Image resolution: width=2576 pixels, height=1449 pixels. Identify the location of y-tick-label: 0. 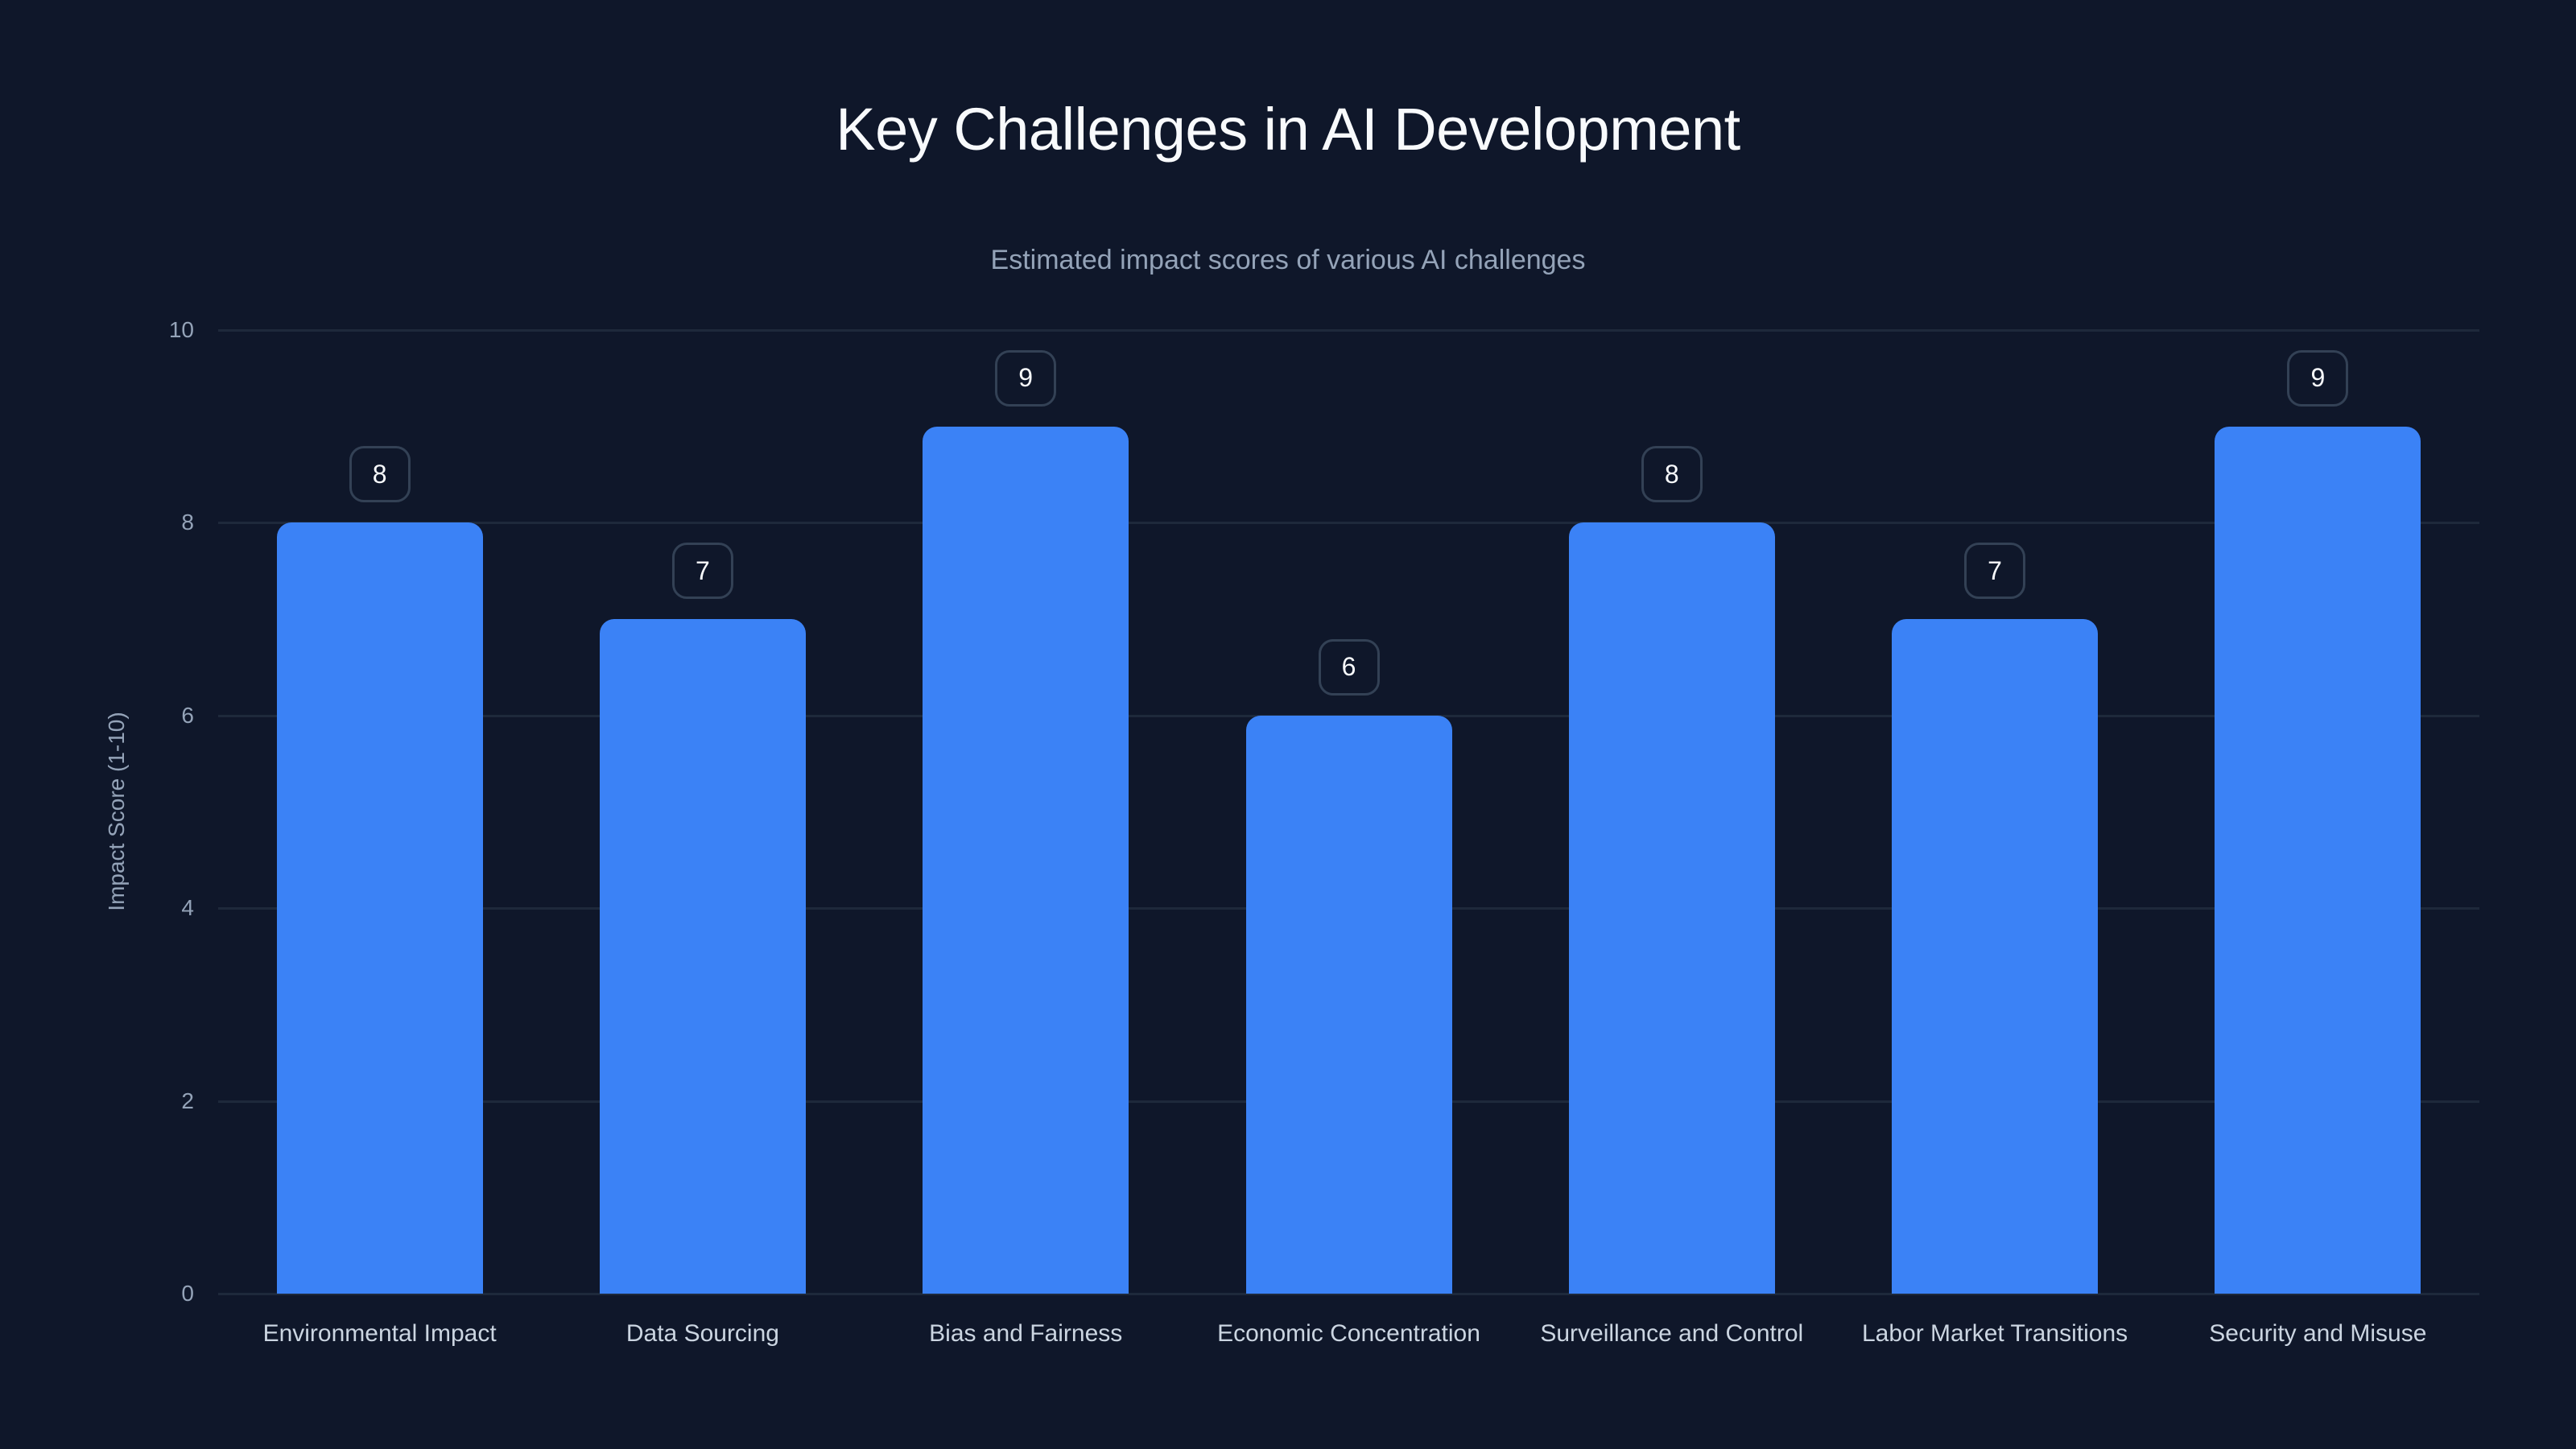
(187, 1293).